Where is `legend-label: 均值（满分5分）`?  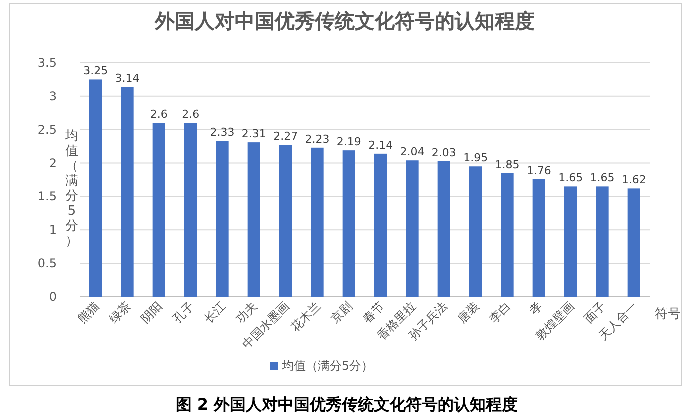
legend-label: 均值（满分5分） is located at coordinates (327, 366).